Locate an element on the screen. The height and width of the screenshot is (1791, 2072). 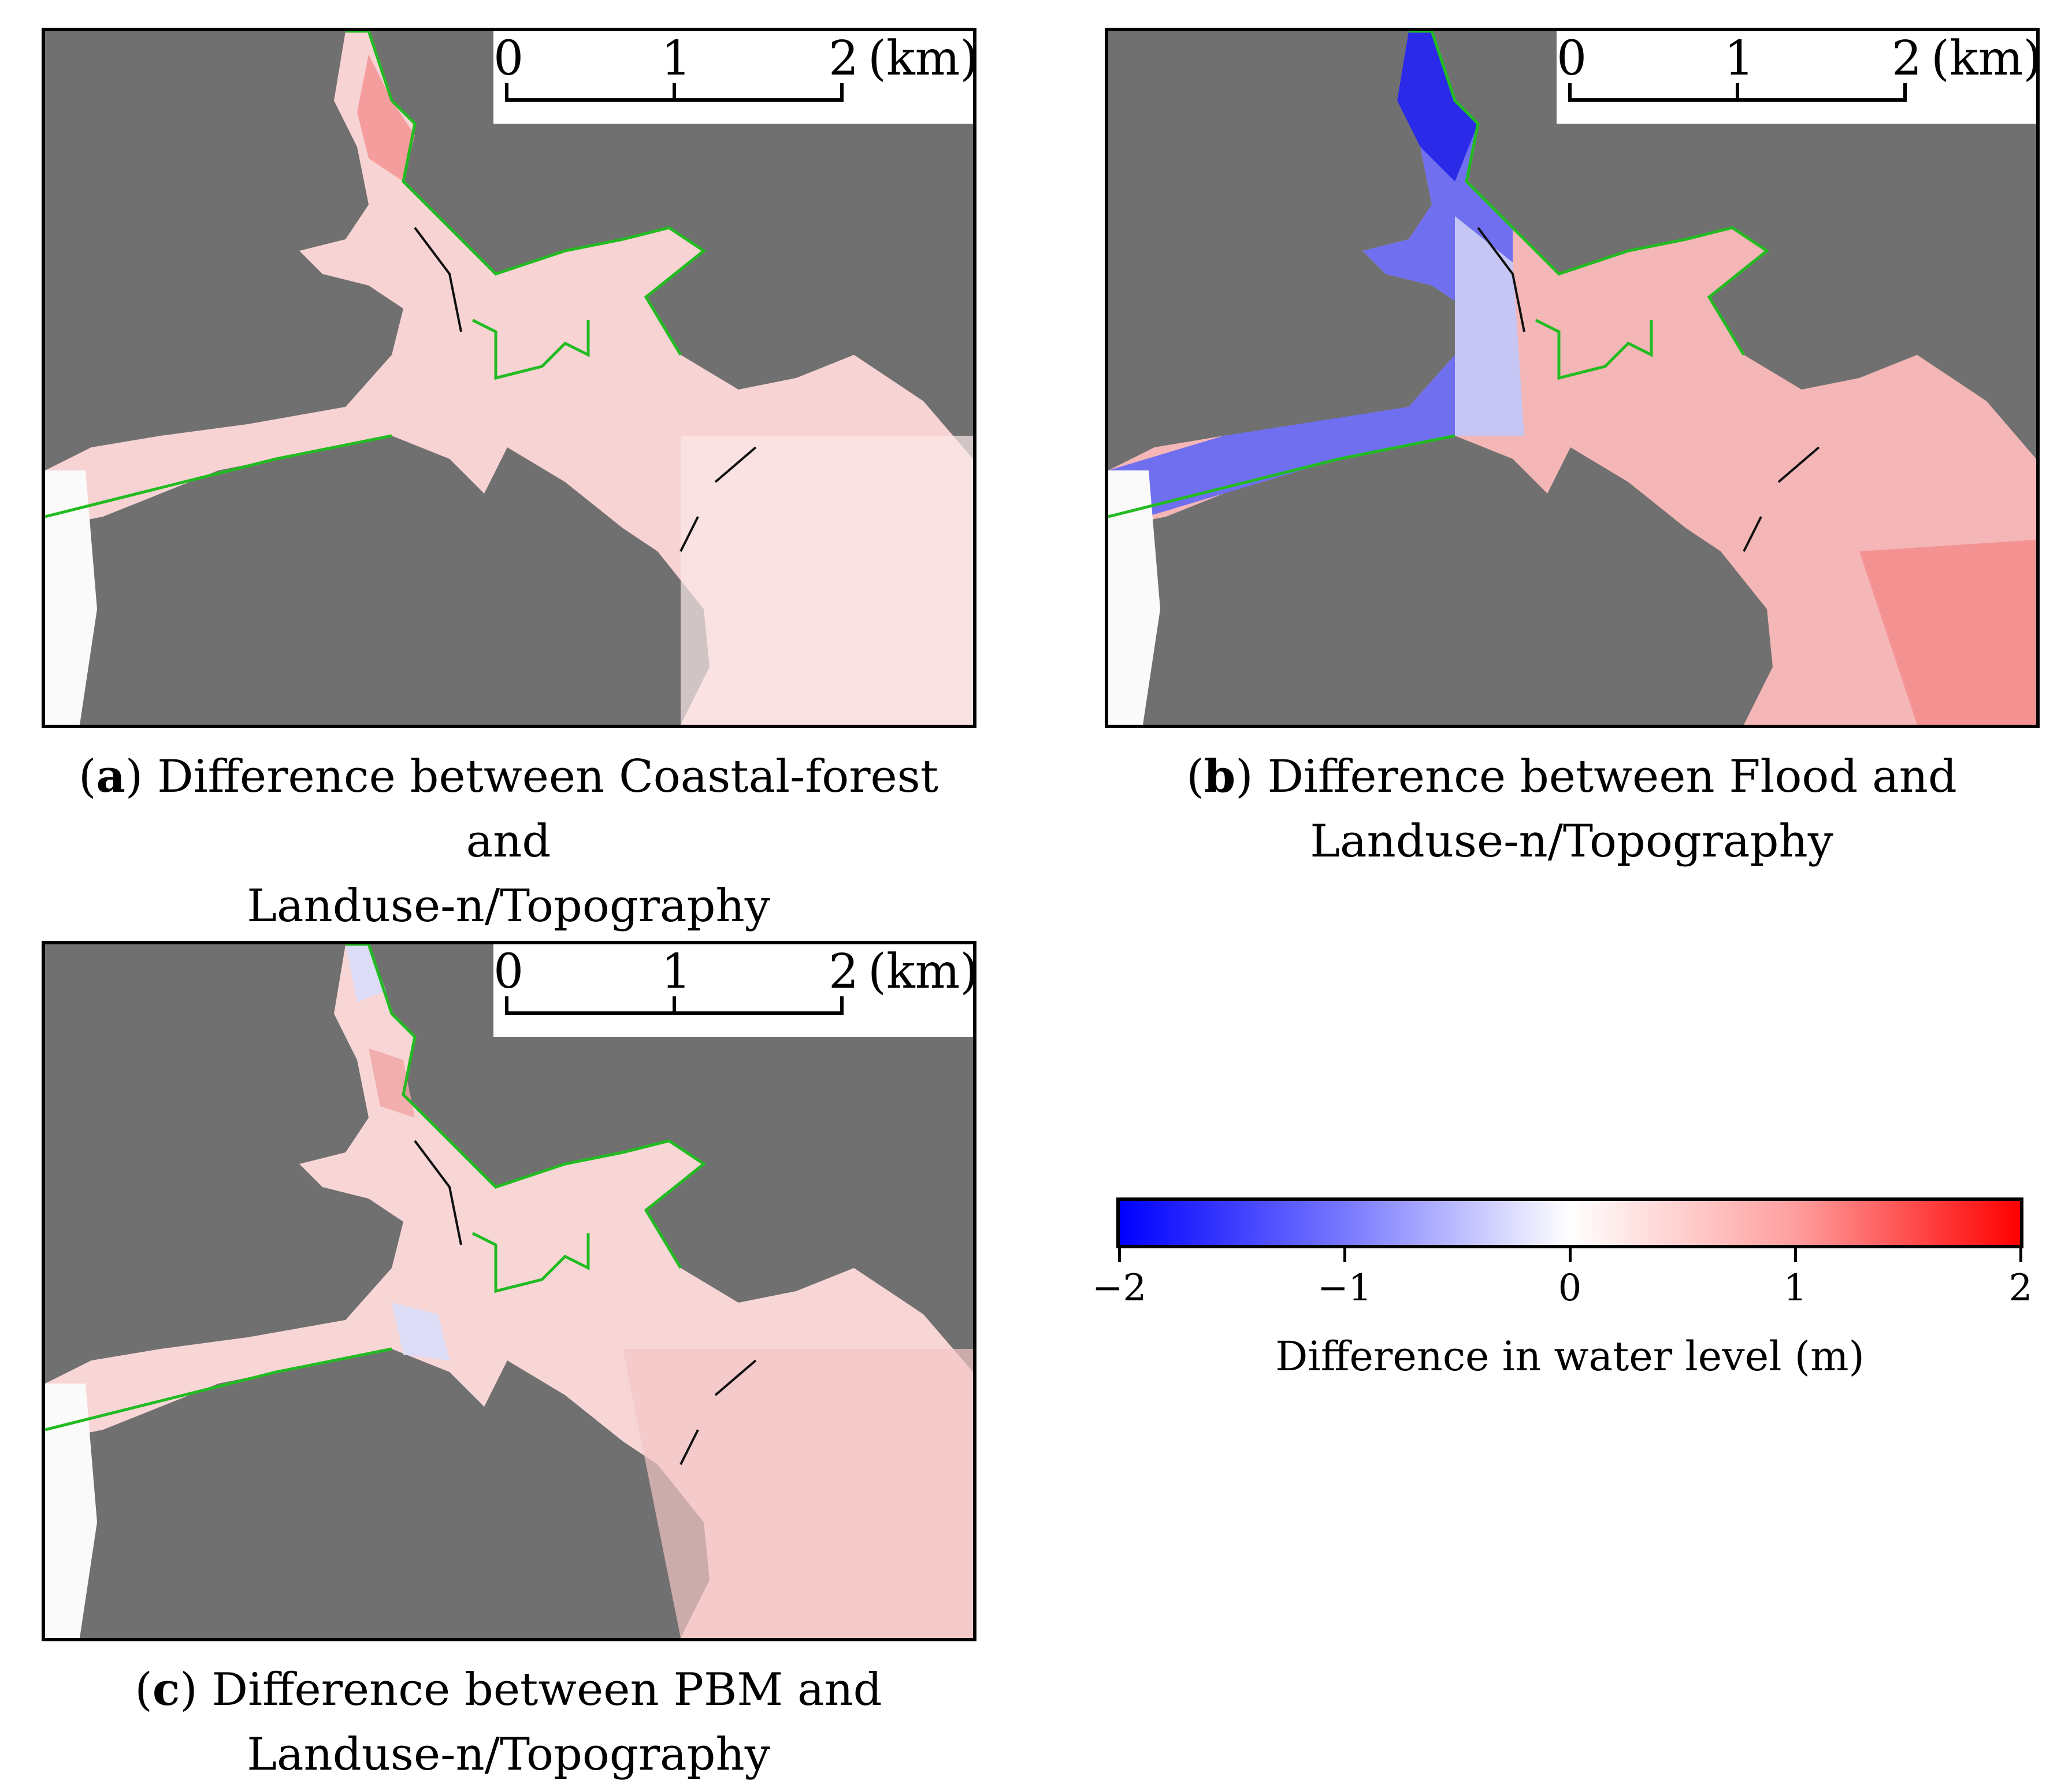
scale-bar-a: 0 1 2 (km) is located at coordinates (733, 77).